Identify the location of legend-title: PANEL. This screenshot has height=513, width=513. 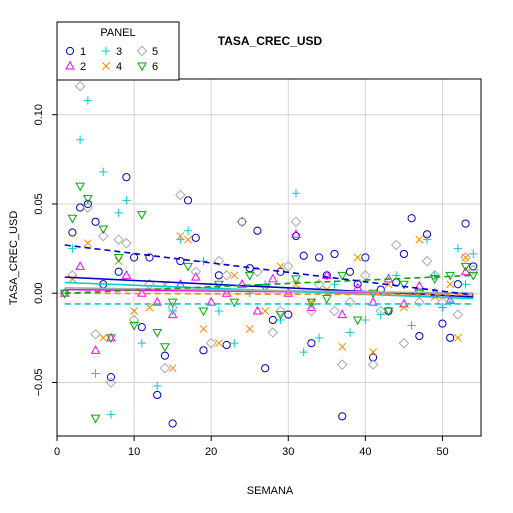
(117, 33).